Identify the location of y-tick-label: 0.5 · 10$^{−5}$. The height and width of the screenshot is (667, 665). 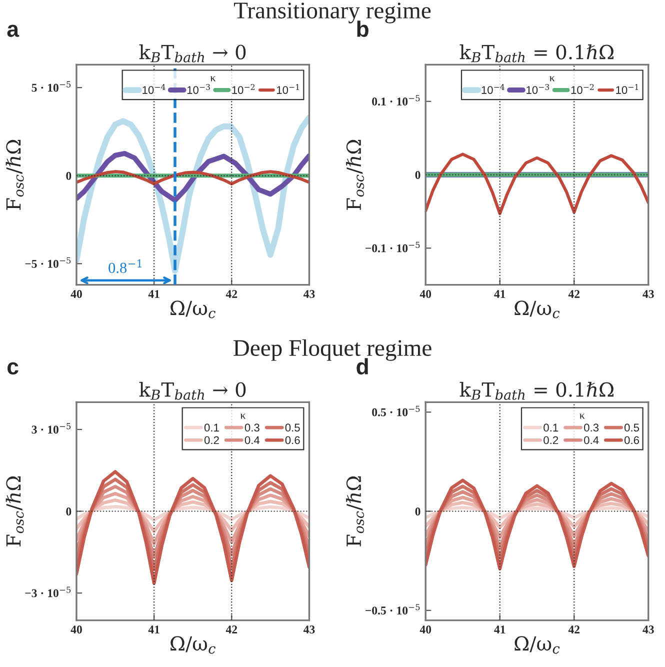
(396, 411).